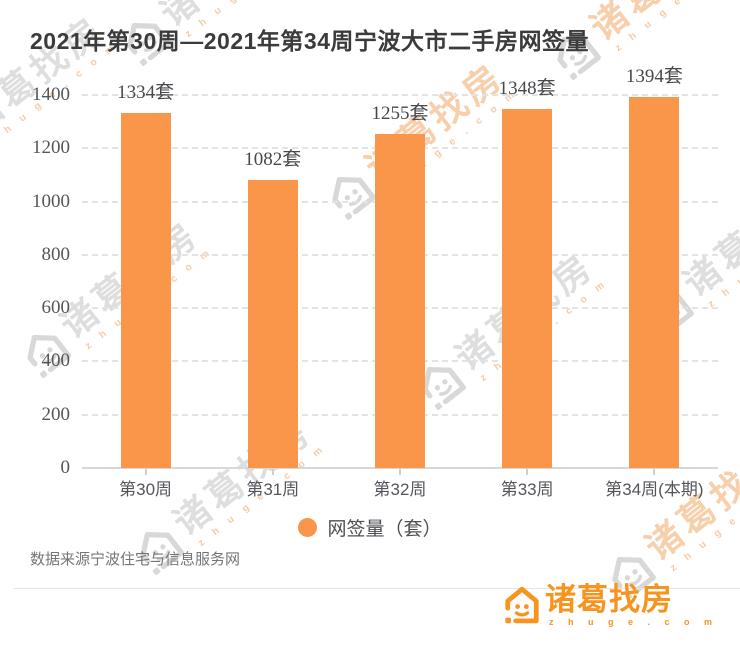 The image size is (740, 646). What do you see at coordinates (51, 201) in the screenshot?
I see `y-axis-tick-label: 1000` at bounding box center [51, 201].